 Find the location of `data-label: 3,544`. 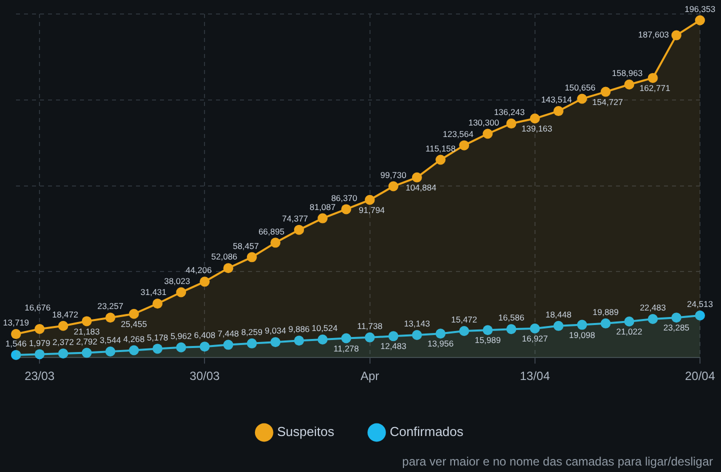

data-label: 3,544 is located at coordinates (111, 340).